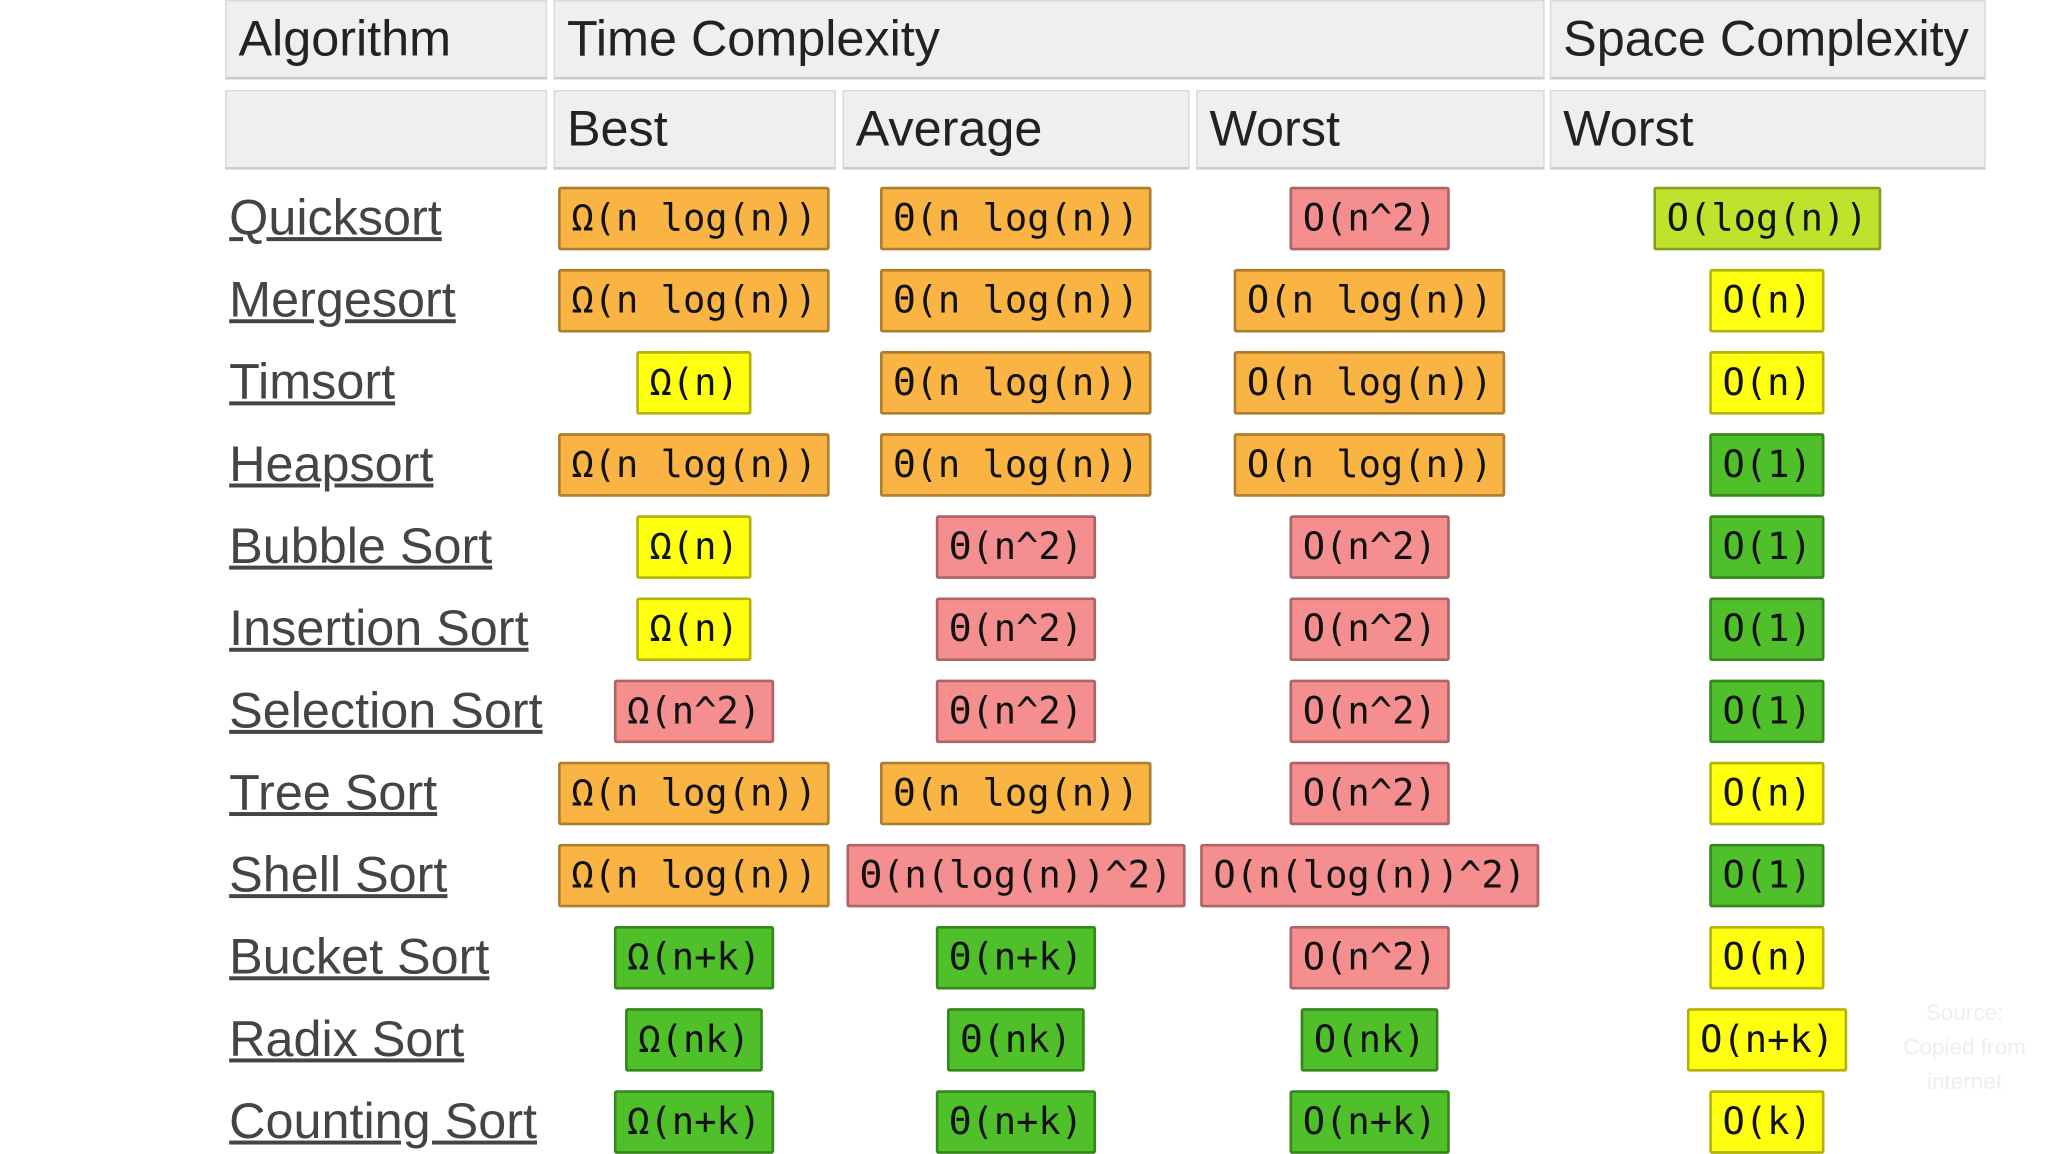 The image size is (2048, 1154). I want to click on algorithm-link: Heapsort, so click(331, 465).